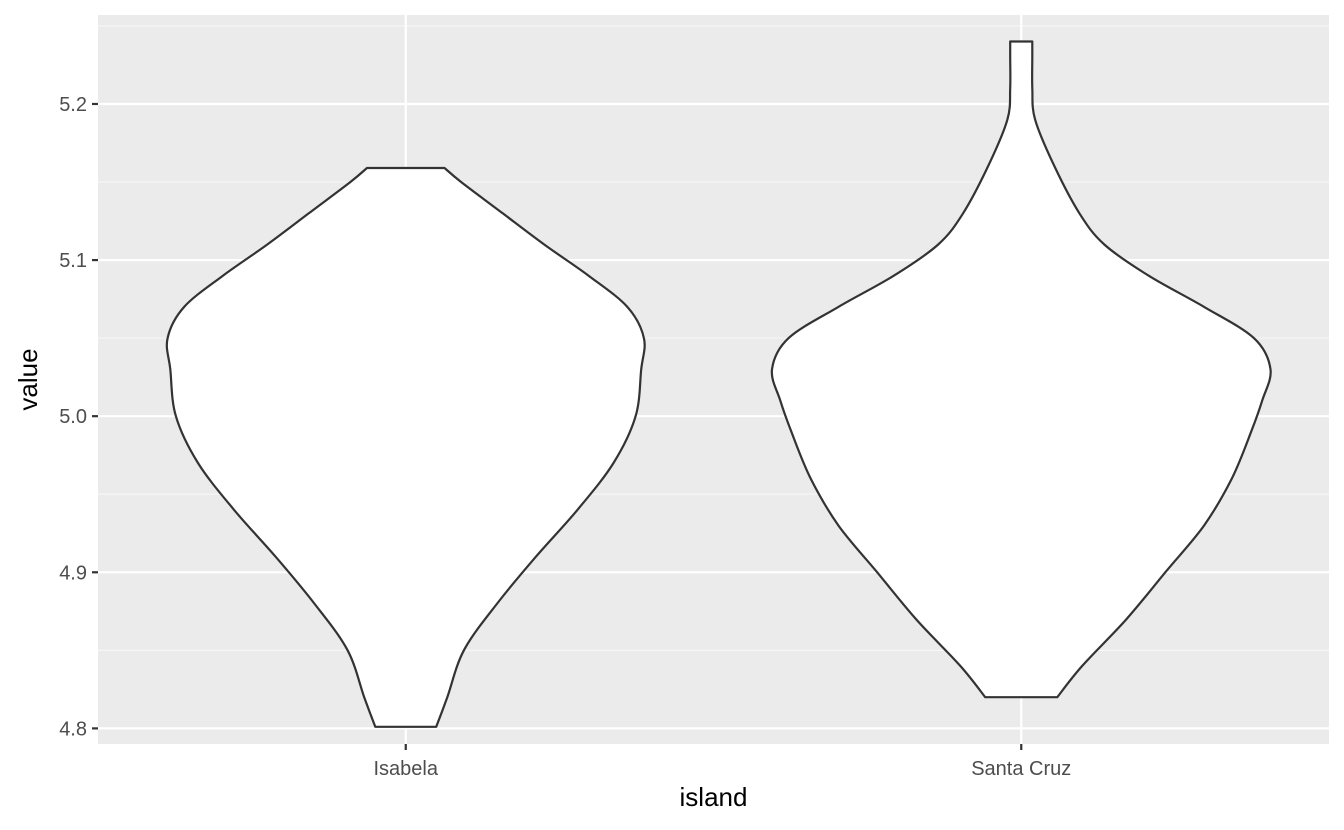 The height and width of the screenshot is (830, 1344). I want to click on x-axis: Isabela Santa Cruz, so click(722, 762).